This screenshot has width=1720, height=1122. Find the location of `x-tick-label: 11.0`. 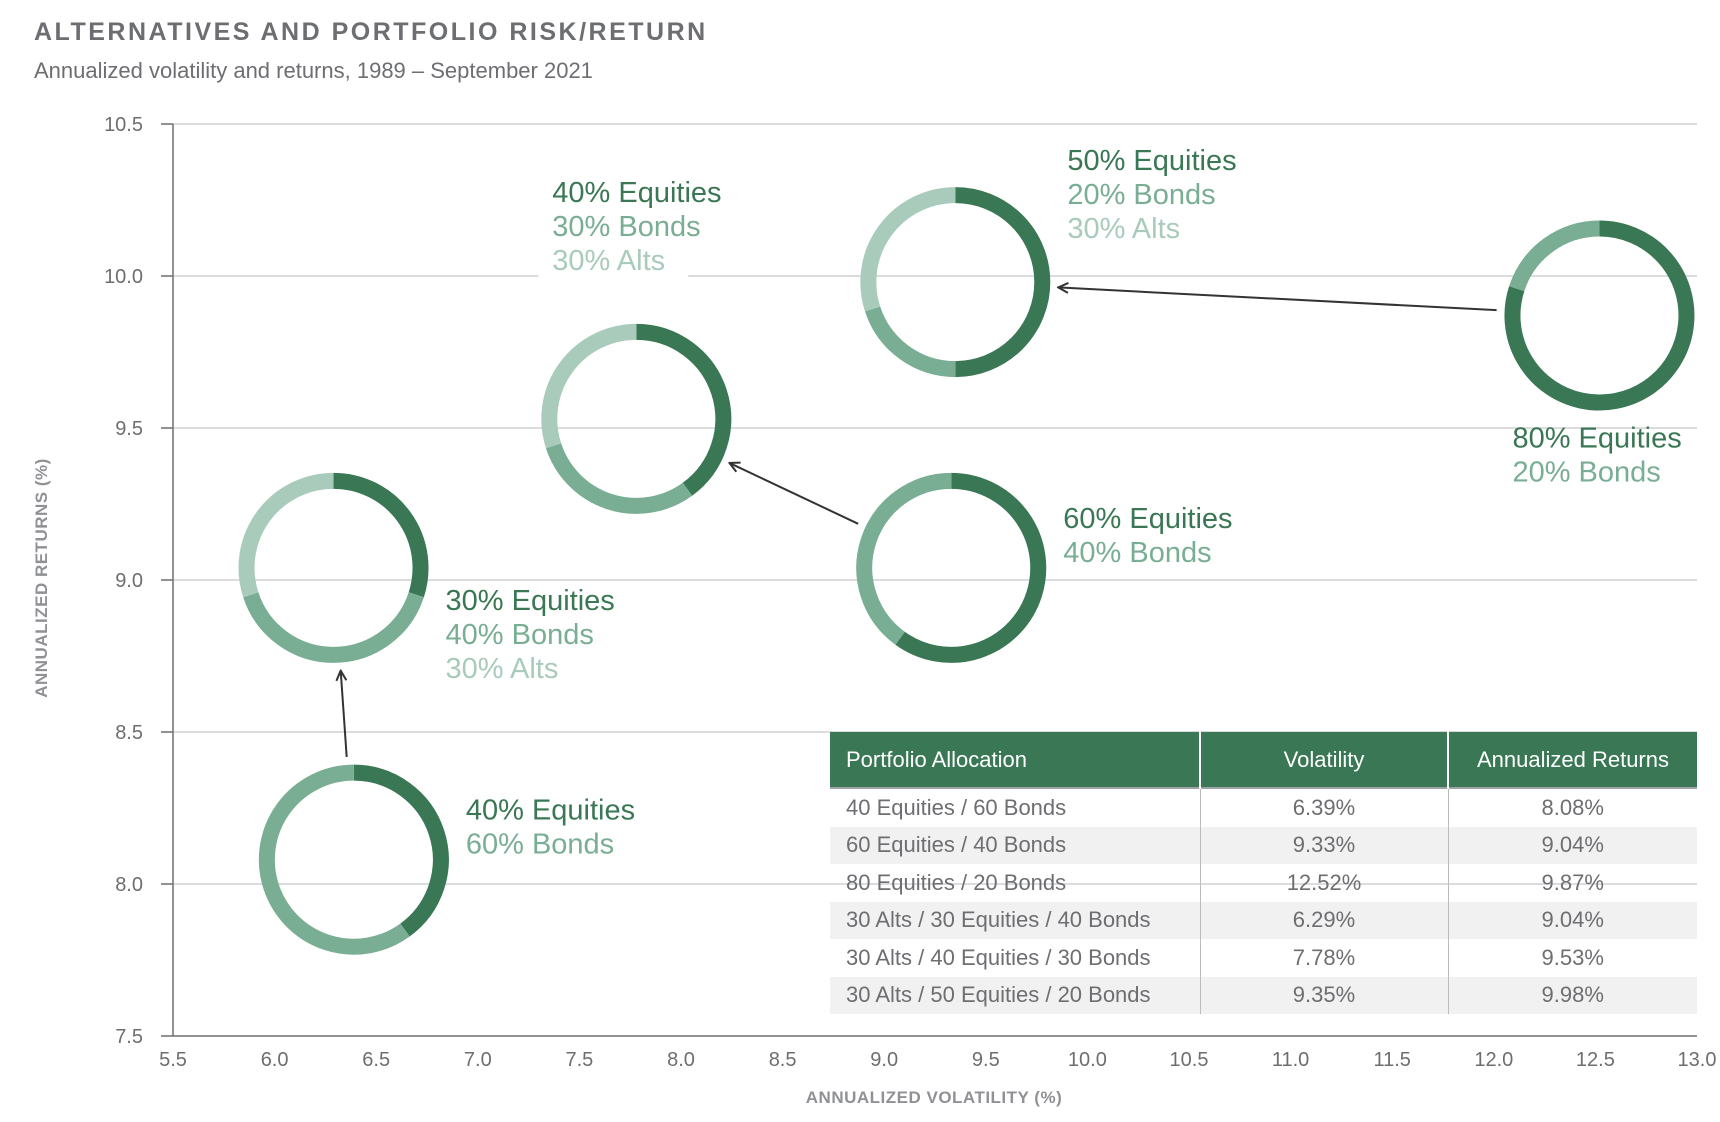

x-tick-label: 11.0 is located at coordinates (1290, 1060).